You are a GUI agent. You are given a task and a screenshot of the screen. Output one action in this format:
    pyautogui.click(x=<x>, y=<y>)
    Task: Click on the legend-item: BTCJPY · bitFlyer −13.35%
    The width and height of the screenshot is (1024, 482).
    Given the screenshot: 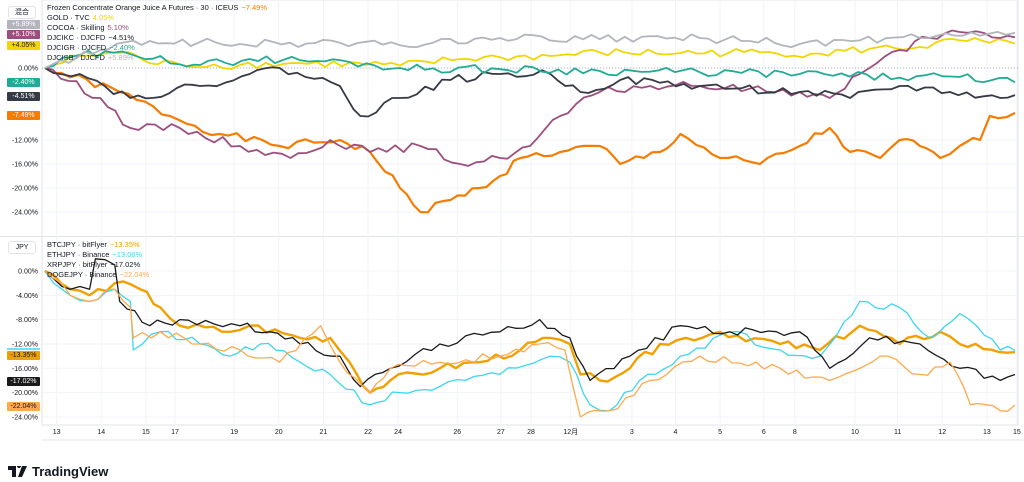 What is the action you would take?
    pyautogui.click(x=98, y=245)
    